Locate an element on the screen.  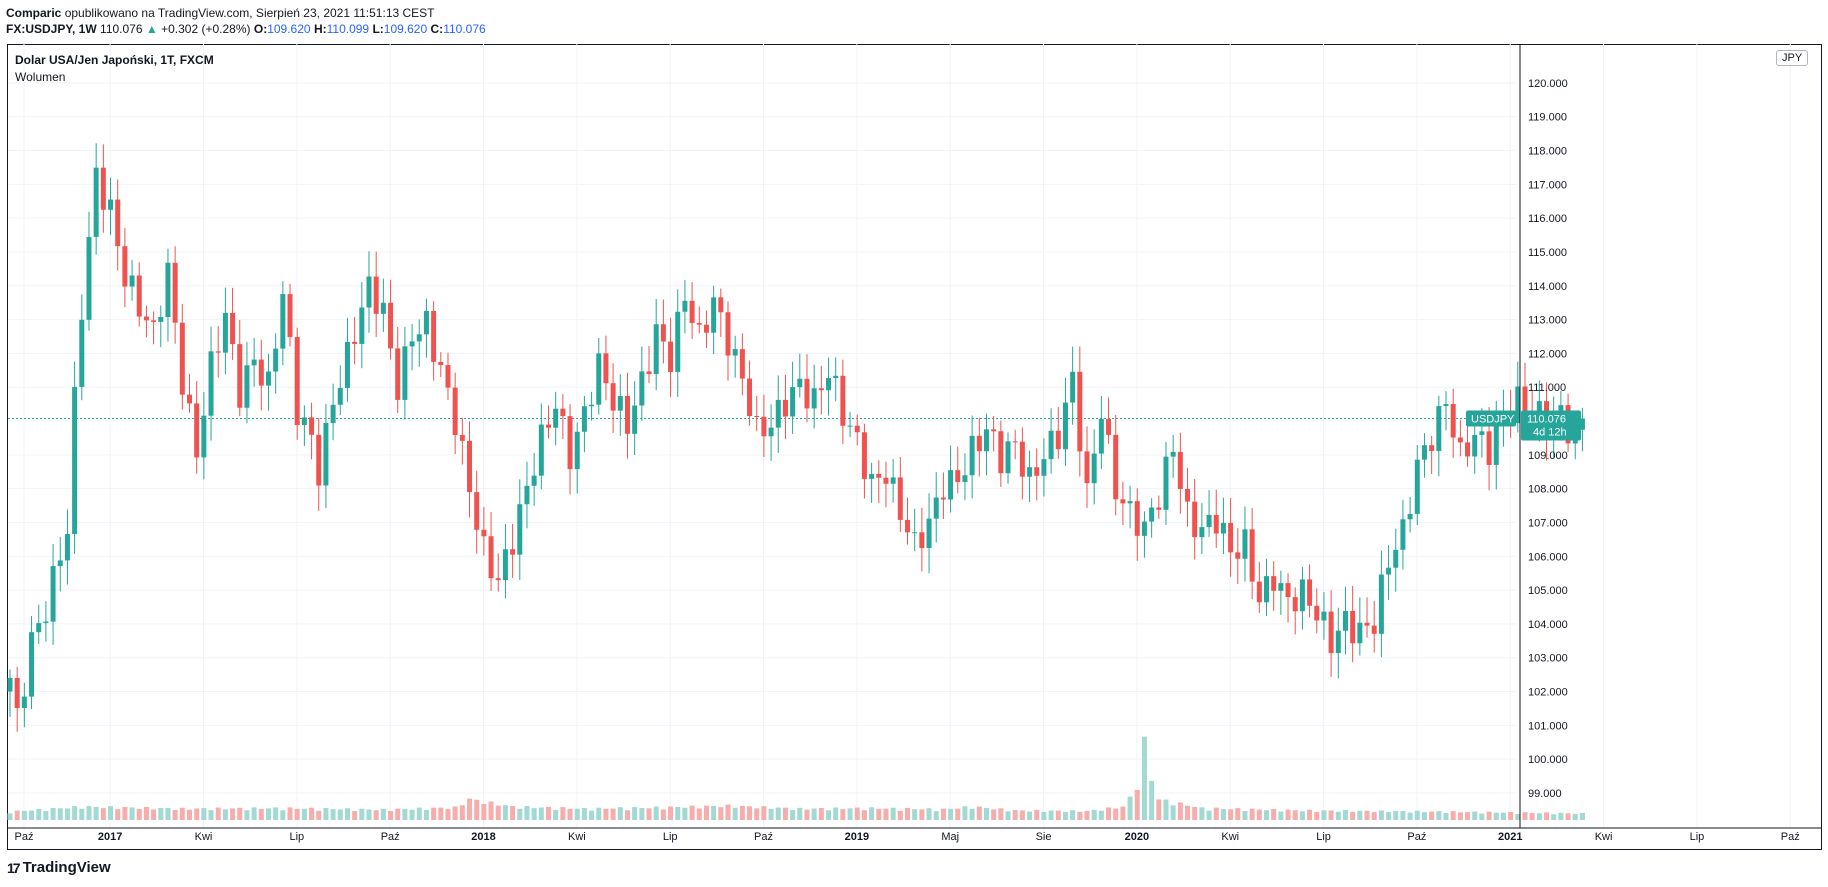
tradingview-logo: 17 TradingView is located at coordinates (59, 867).